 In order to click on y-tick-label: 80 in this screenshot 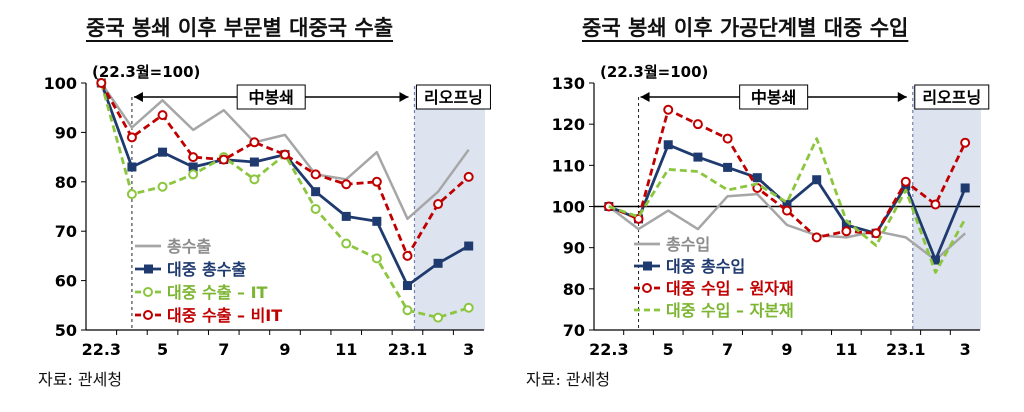, I will do `click(66, 182)`.